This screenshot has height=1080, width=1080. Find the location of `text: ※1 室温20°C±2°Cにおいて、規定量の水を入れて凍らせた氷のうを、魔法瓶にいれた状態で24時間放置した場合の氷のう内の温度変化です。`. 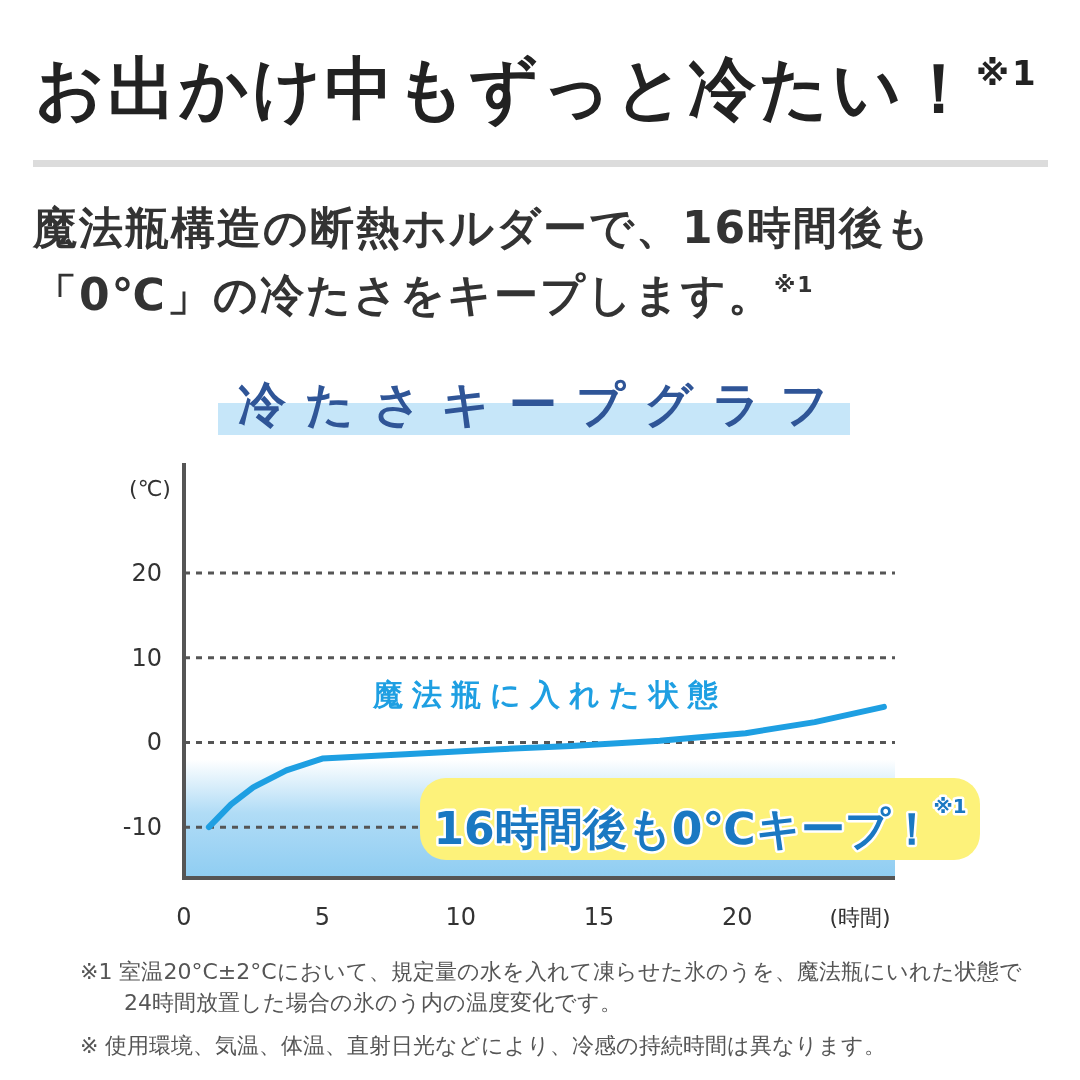

text: ※1 室温20°C±2°Cにおいて、規定量の水を入れて凍らせた氷のうを、魔法瓶にいれた状態で24時間放置した場合の氷のう内の温度変化です。 is located at coordinates (551, 987).